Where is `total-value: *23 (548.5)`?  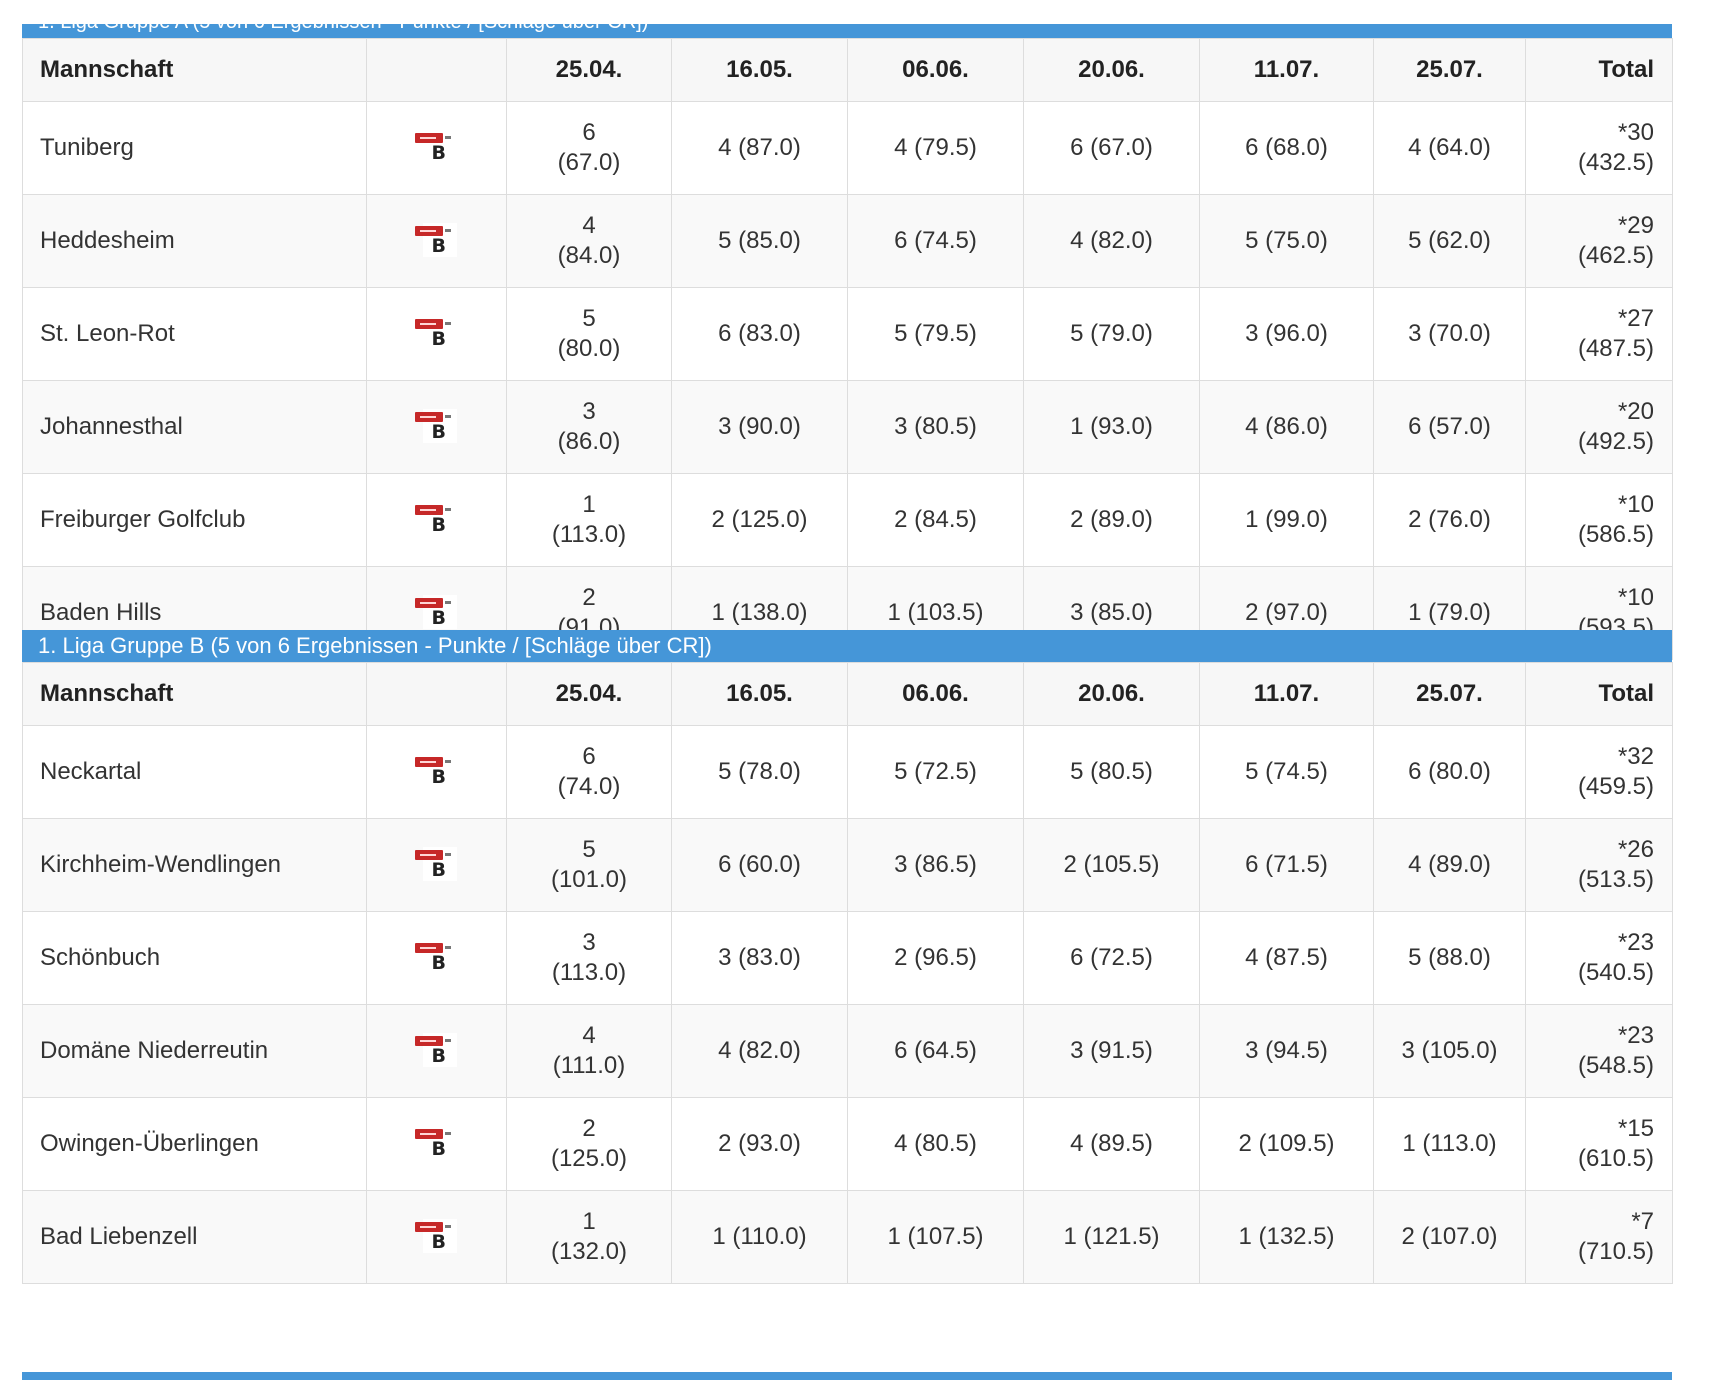 total-value: *23 (548.5) is located at coordinates (1615, 1050).